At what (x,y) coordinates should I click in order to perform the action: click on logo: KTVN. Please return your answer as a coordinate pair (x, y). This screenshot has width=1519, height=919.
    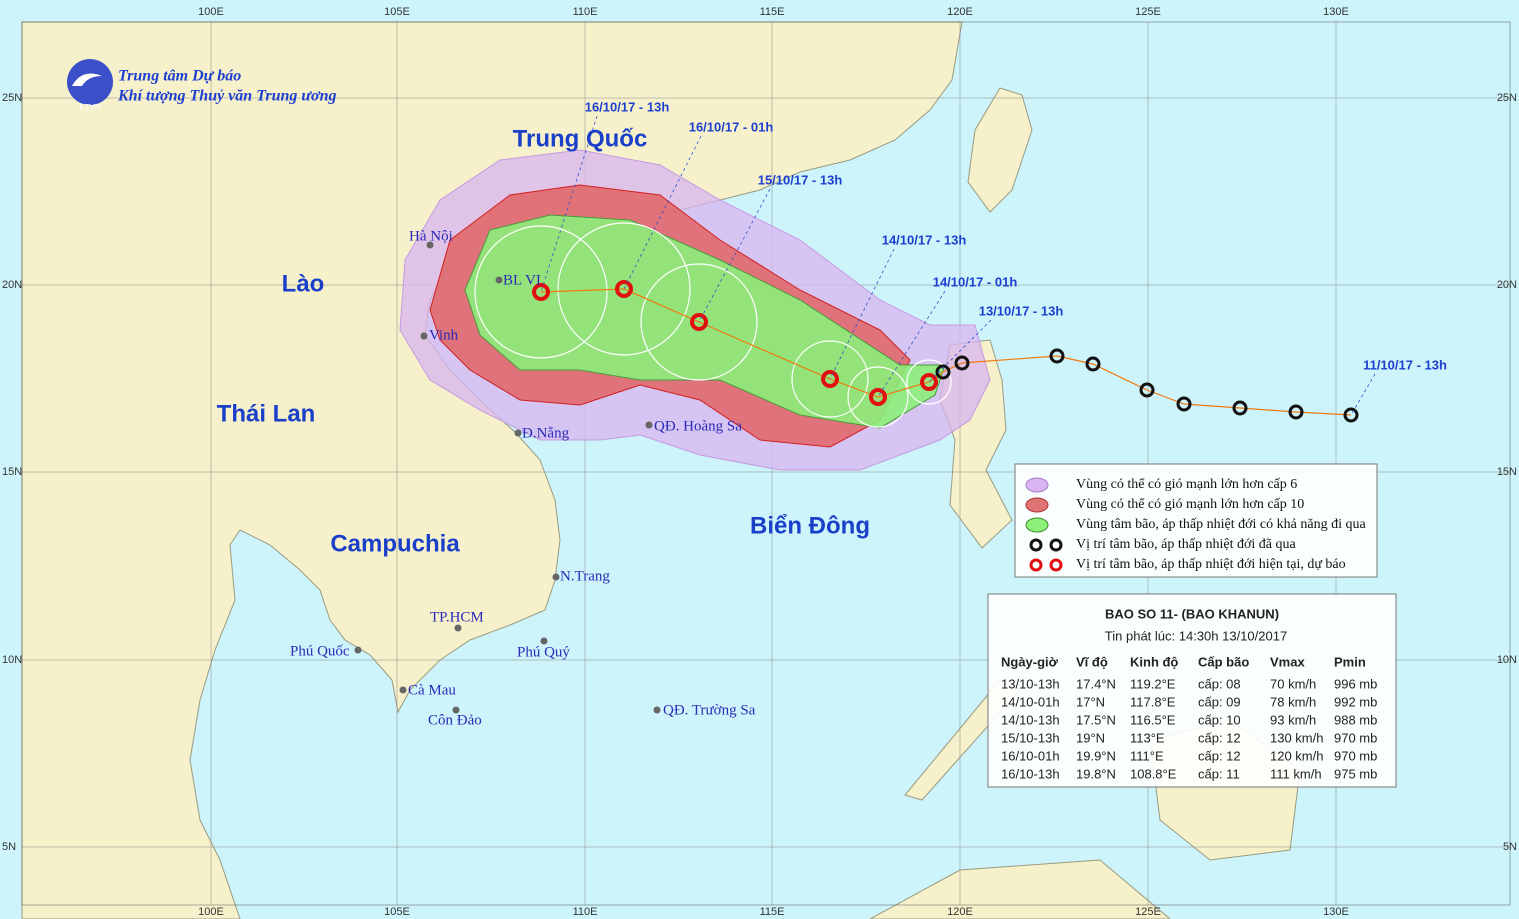
    Looking at the image, I should click on (90, 85).